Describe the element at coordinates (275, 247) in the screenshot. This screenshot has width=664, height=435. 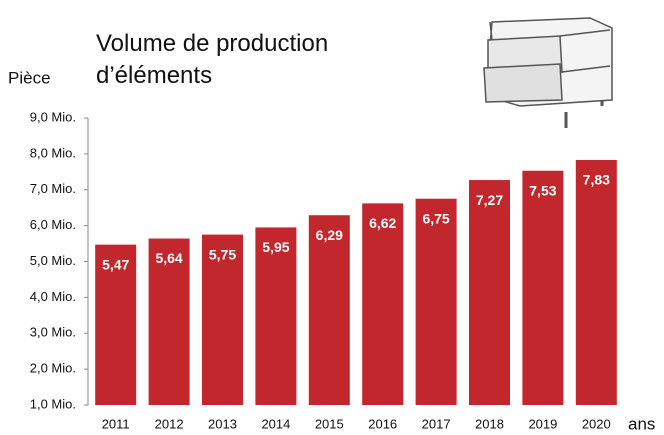
I see `value-label: 5,95` at that location.